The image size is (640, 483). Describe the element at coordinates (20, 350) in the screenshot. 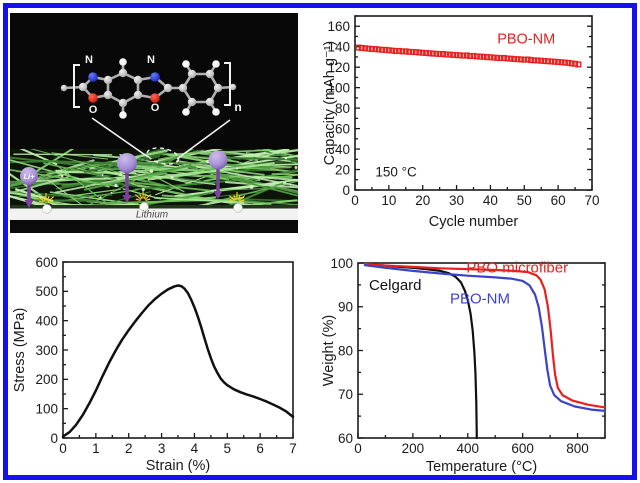

I see `y-axis-title: Stress (MPa)` at that location.